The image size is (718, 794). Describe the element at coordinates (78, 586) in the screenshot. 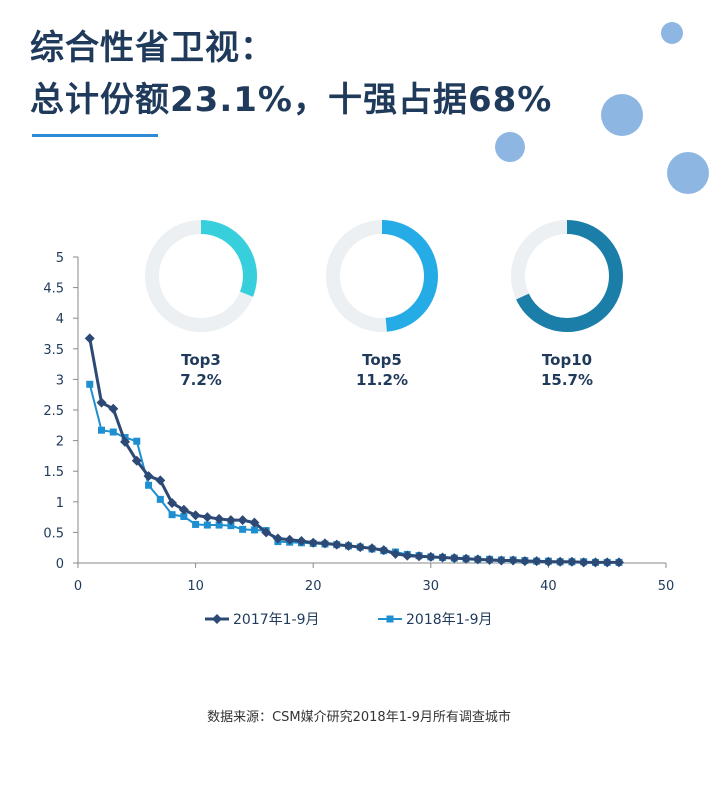

I see `x-tick-label: 0` at that location.